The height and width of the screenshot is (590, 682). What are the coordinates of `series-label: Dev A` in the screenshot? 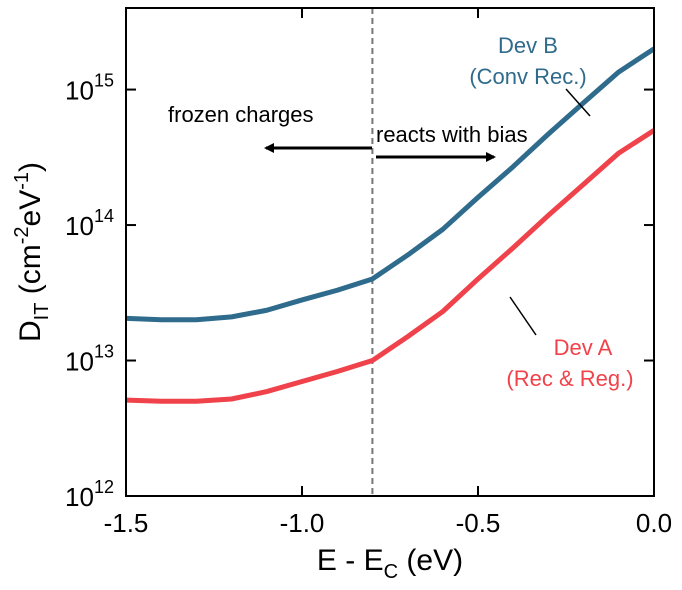 It's located at (583, 347).